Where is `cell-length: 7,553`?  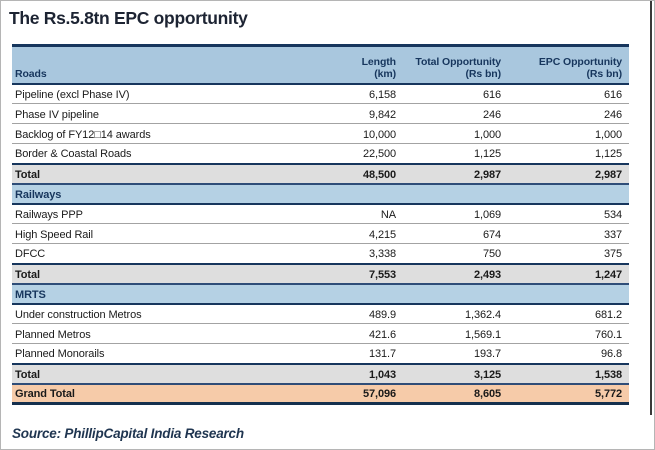 cell-length: 7,553 is located at coordinates (372, 274).